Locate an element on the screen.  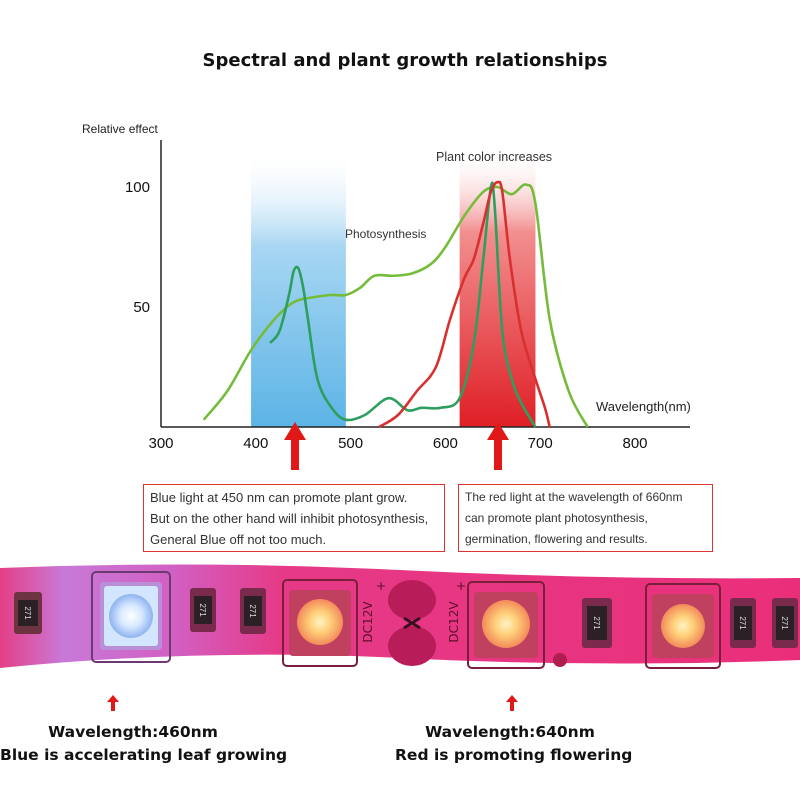
solder-pads is located at coordinates (412, 623).